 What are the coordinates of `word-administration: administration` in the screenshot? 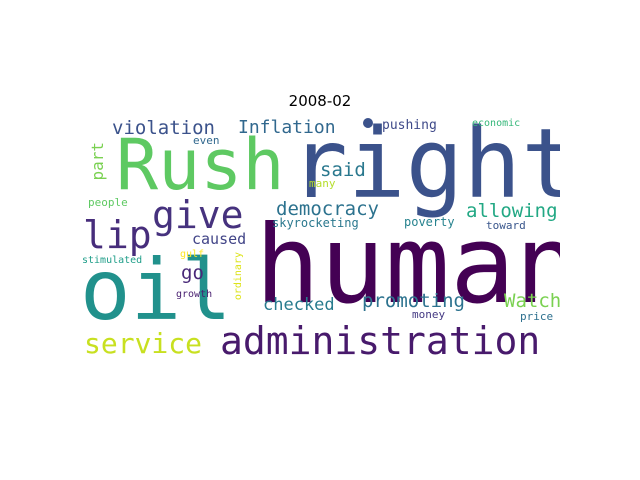 It's located at (380, 341).